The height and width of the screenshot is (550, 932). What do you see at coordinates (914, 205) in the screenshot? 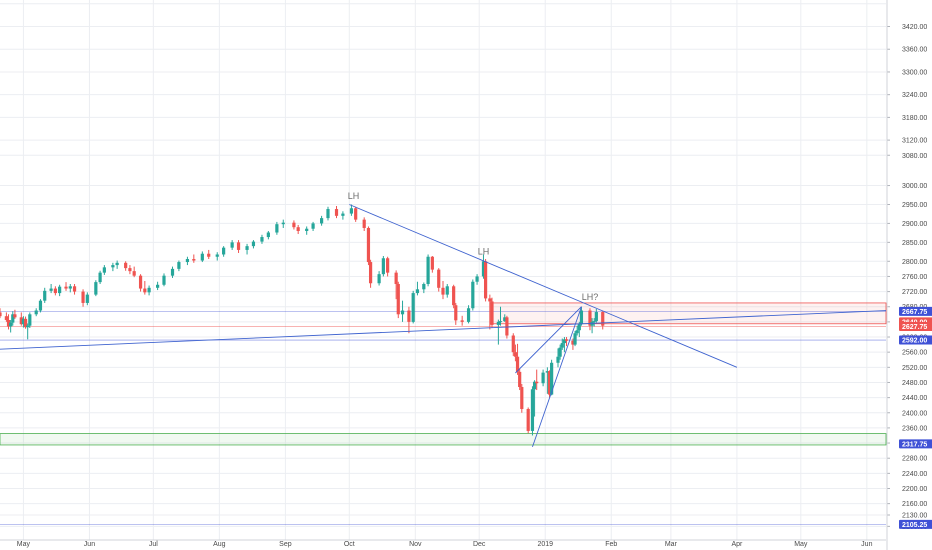
I see `y-tick-label: 2950.00` at bounding box center [914, 205].